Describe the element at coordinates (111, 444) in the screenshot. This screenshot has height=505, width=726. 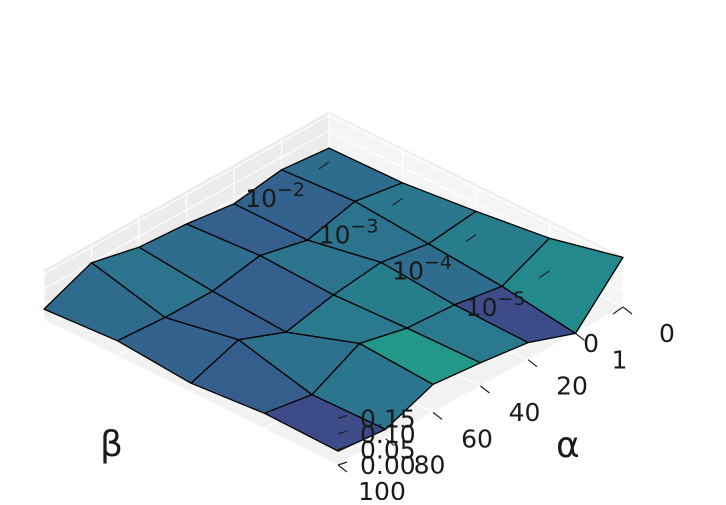
I see `beta-axis-label: β` at that location.